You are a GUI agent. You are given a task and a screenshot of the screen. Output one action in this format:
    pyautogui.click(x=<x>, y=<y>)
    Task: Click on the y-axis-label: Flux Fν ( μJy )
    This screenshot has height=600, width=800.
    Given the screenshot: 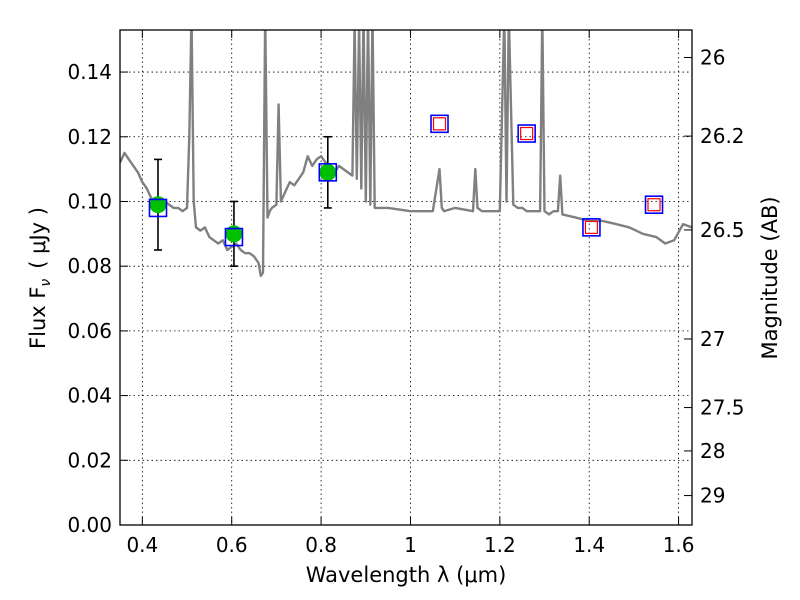 What is the action you would take?
    pyautogui.click(x=40, y=278)
    